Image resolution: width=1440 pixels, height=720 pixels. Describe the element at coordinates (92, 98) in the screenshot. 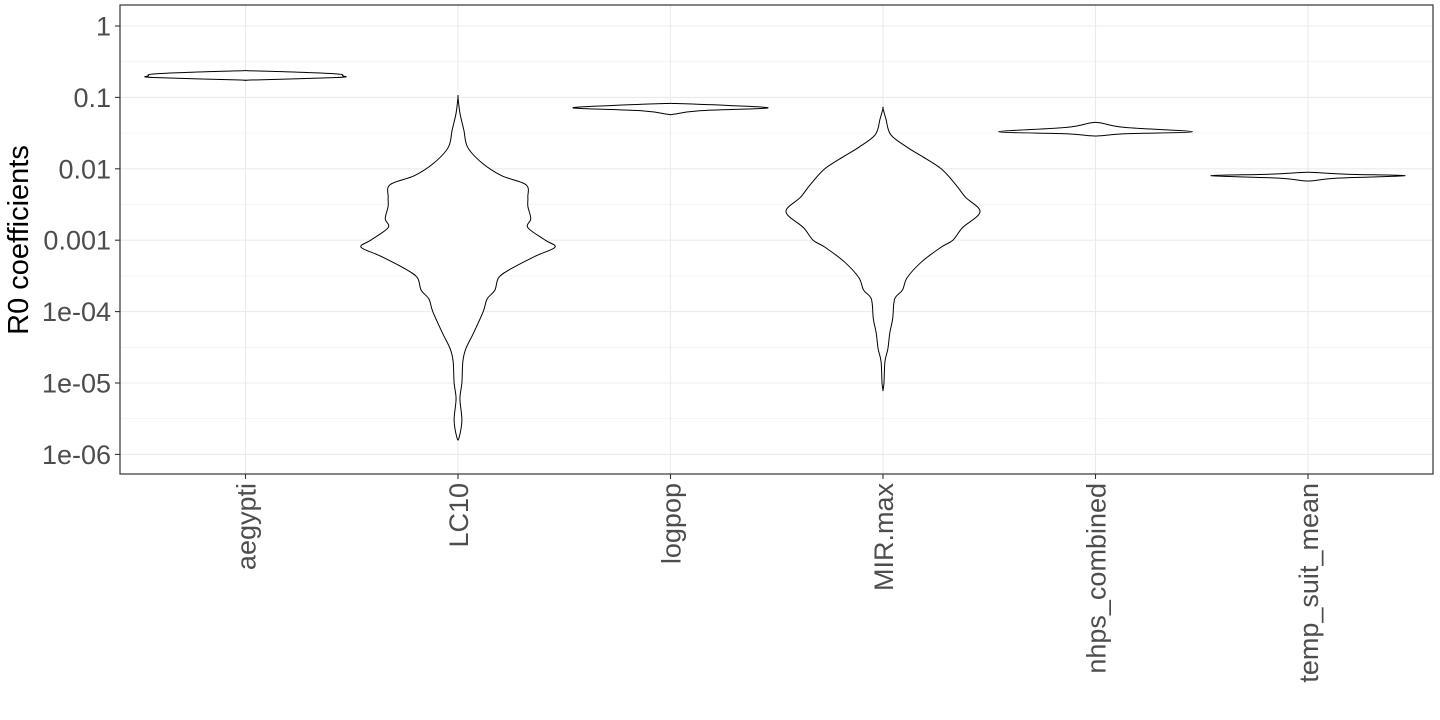

I see `y-tick-label: 0.1` at that location.